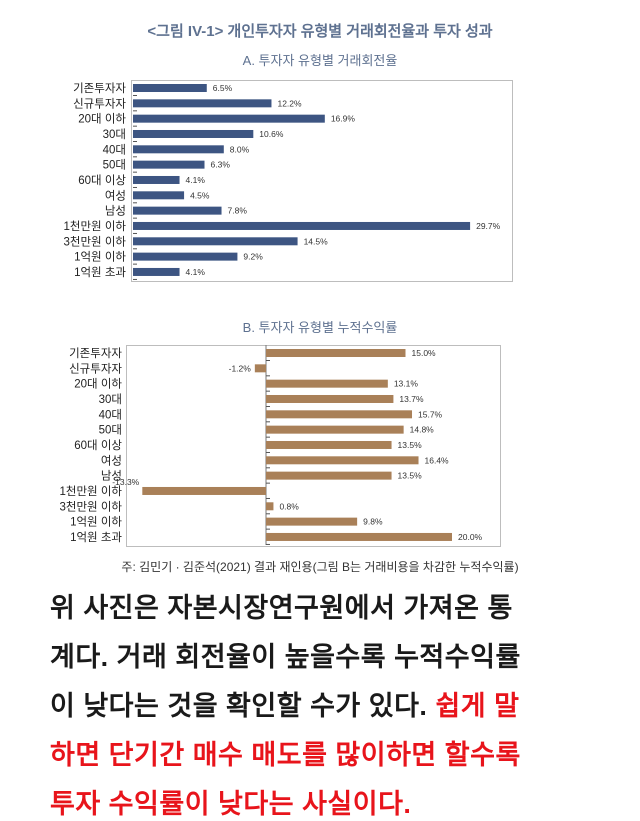  I want to click on body-line-3-text: 이 낮다는 것을 확인할 수가 있다., so click(243, 706).